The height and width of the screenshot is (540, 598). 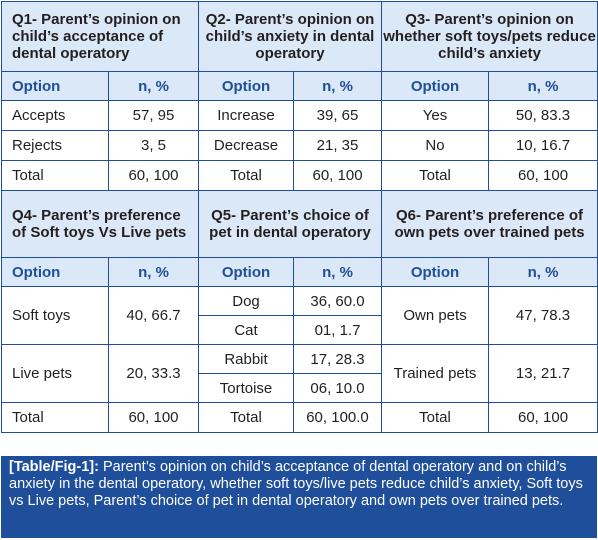 What do you see at coordinates (246, 145) in the screenshot?
I see `q2-option: Decrease` at bounding box center [246, 145].